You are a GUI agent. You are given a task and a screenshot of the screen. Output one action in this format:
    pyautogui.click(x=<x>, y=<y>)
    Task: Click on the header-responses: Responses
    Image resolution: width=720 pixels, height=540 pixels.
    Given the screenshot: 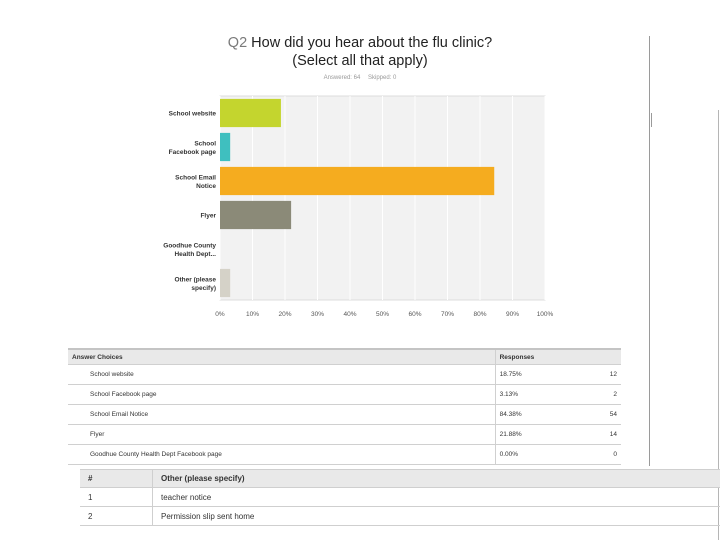 What is the action you would take?
    pyautogui.click(x=539, y=356)
    